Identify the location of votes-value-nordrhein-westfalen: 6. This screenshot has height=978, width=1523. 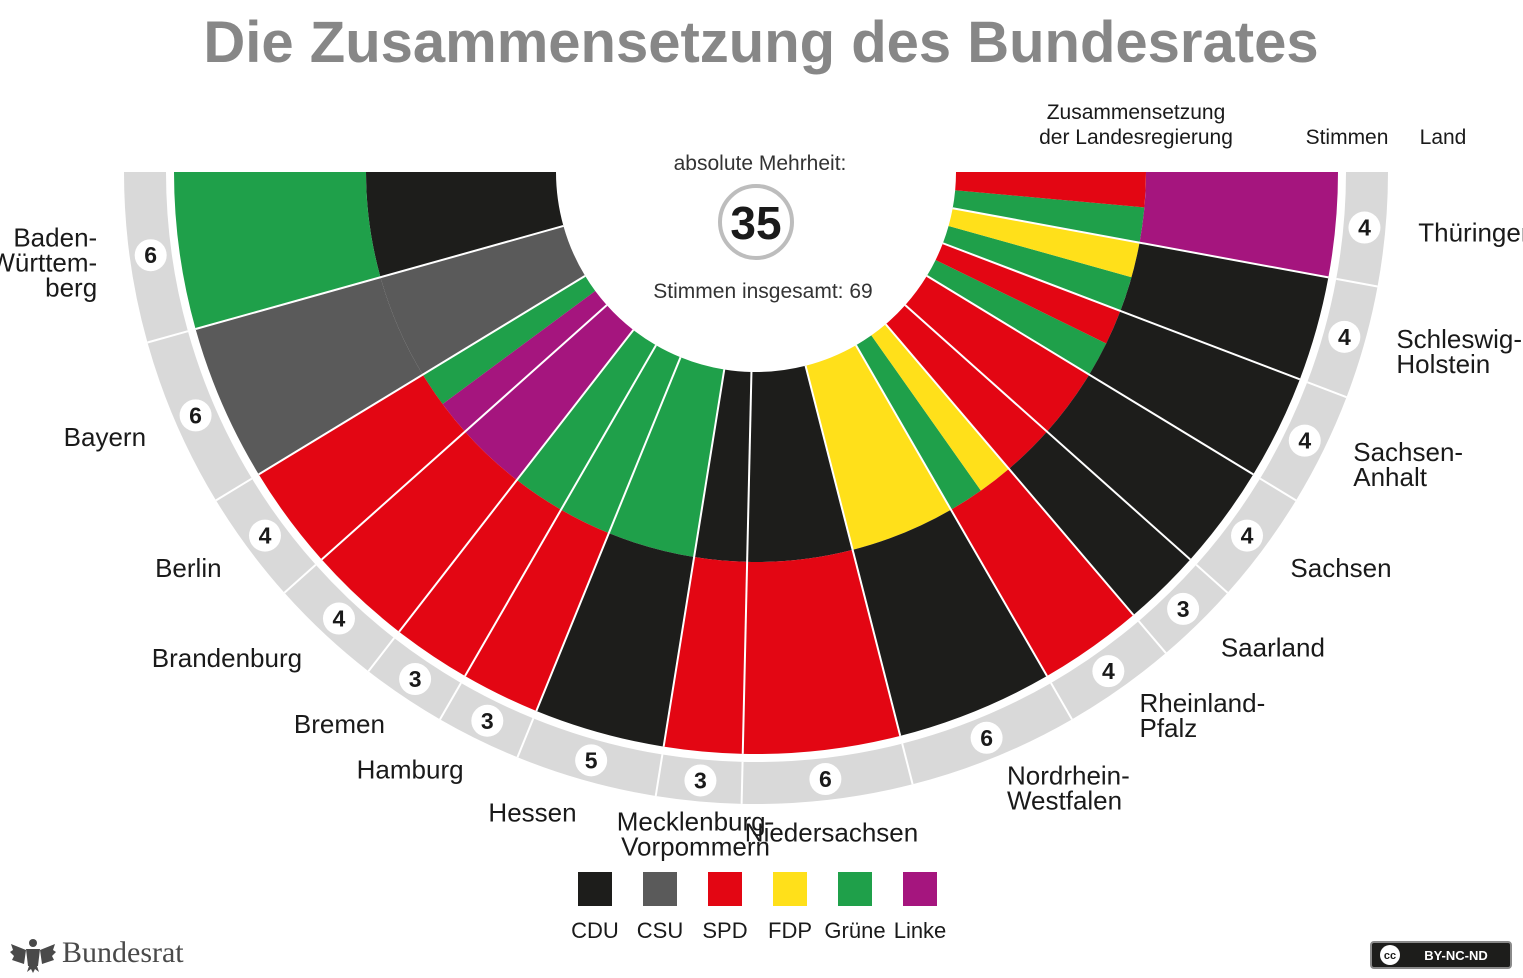
(986, 738).